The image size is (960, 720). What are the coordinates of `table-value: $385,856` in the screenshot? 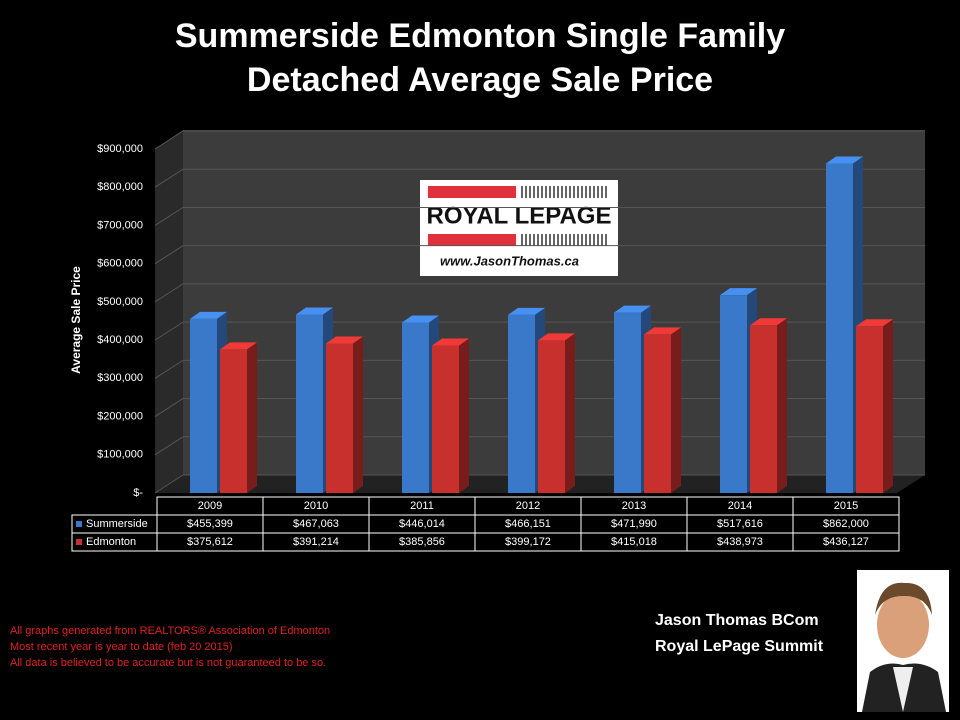 It's located at (422, 542).